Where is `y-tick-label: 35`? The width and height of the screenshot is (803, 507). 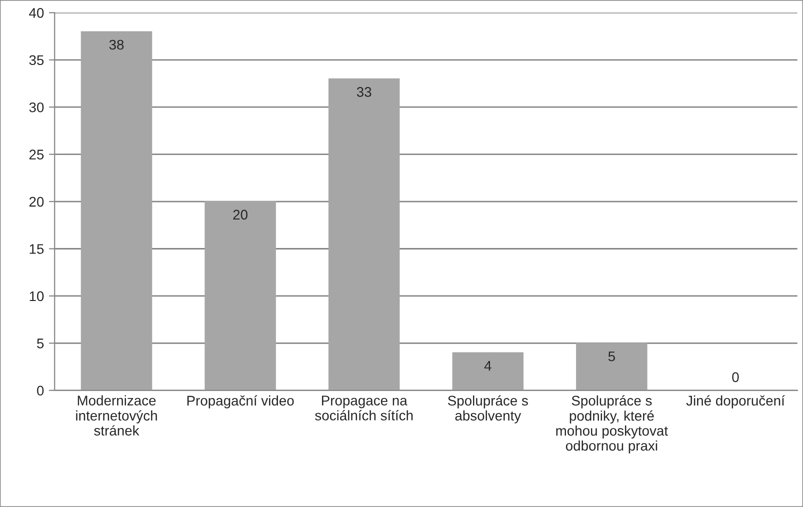
y-tick-label: 35 is located at coordinates (36, 60).